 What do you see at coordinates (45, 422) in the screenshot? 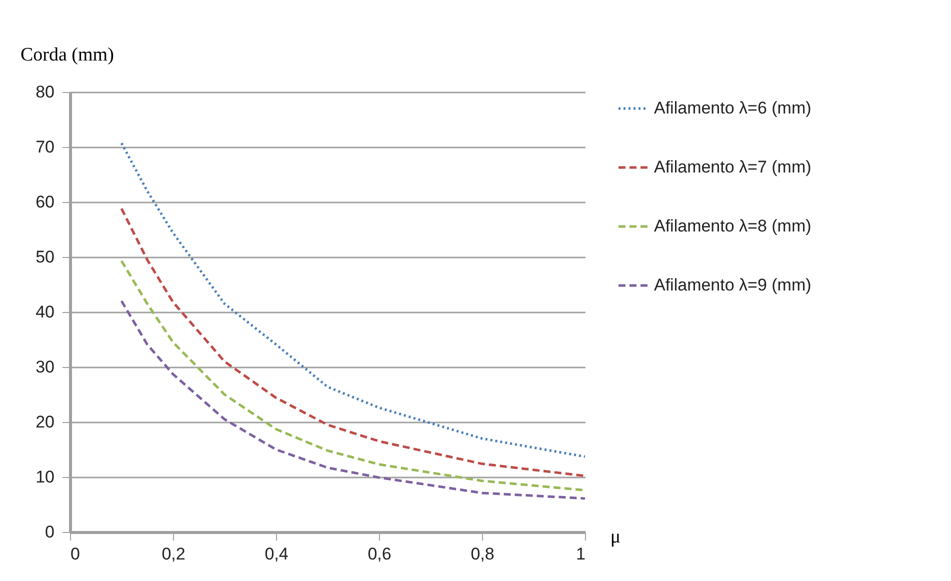
I see `y-tick-label: 20` at bounding box center [45, 422].